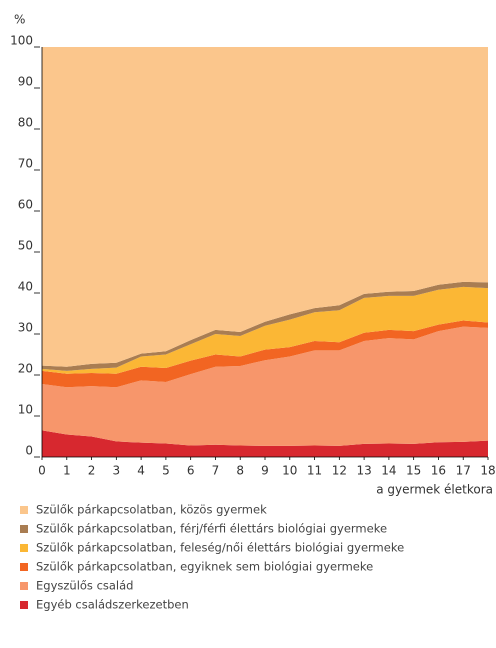 This screenshot has height=648, width=496. Describe the element at coordinates (289, 471) in the screenshot. I see `x-tick-label: 10` at that location.